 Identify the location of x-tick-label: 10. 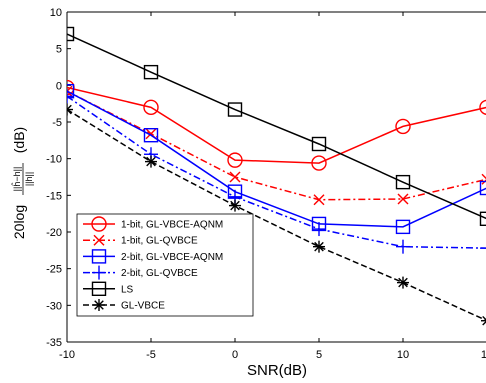
(403, 355).